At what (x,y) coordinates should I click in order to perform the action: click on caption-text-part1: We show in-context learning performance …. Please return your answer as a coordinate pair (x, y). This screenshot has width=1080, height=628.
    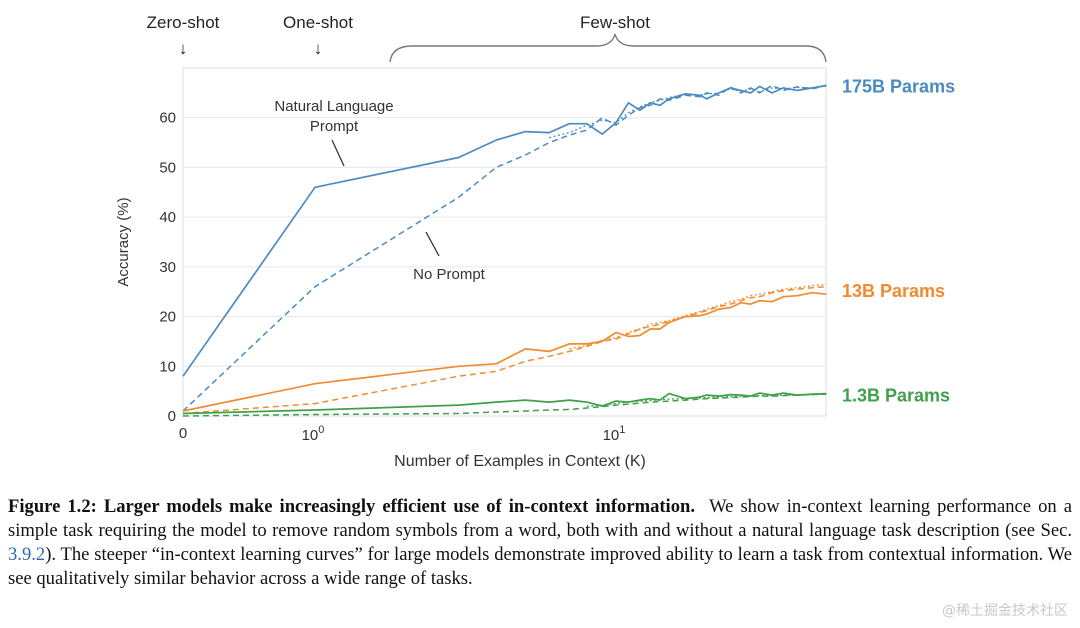
    Looking at the image, I should click on (540, 518).